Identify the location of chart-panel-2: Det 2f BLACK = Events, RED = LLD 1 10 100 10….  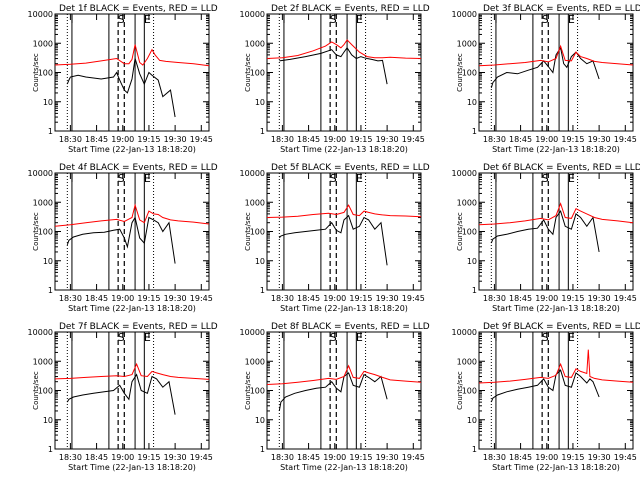
(335, 79).